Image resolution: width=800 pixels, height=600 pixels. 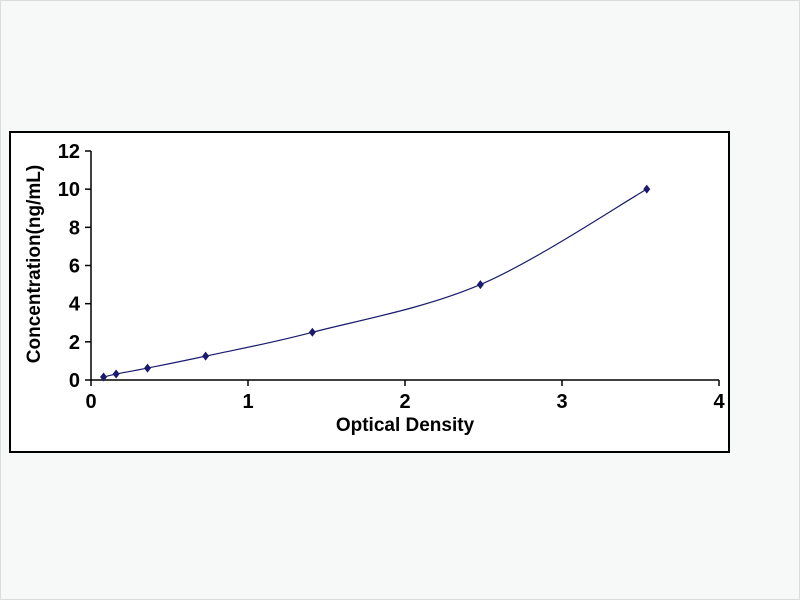 What do you see at coordinates (90, 402) in the screenshot?
I see `x-tick-label: 0` at bounding box center [90, 402].